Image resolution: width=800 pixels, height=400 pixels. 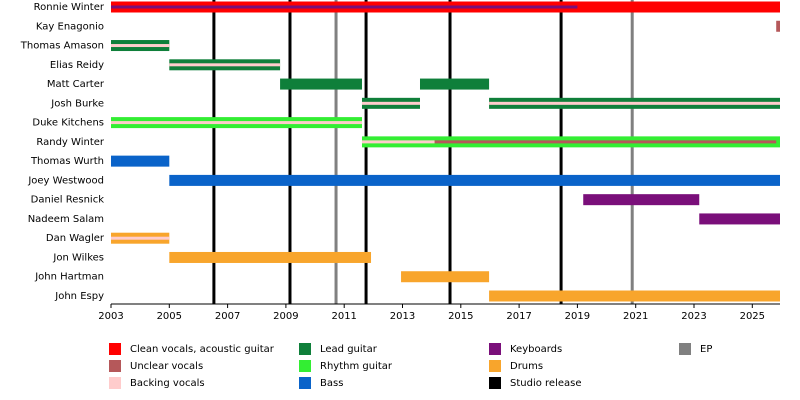 What do you see at coordinates (577, 316) in the screenshot?
I see `x-tick-label: 2019` at bounding box center [577, 316].